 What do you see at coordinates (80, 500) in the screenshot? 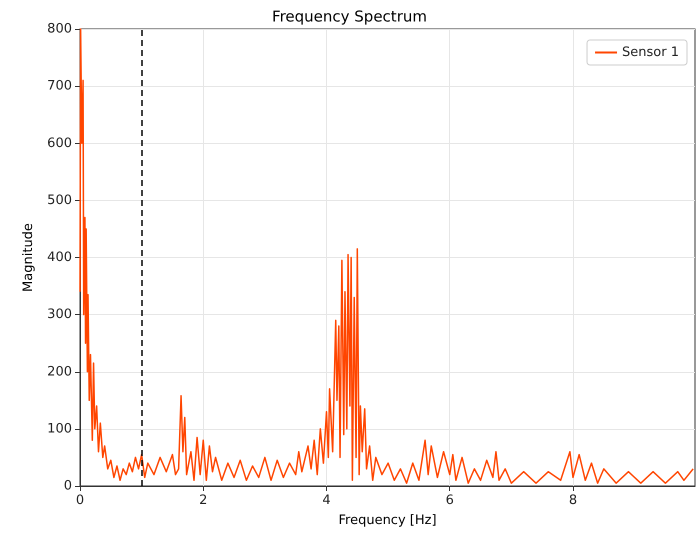
I see `x-tick-label: 0` at bounding box center [80, 500].